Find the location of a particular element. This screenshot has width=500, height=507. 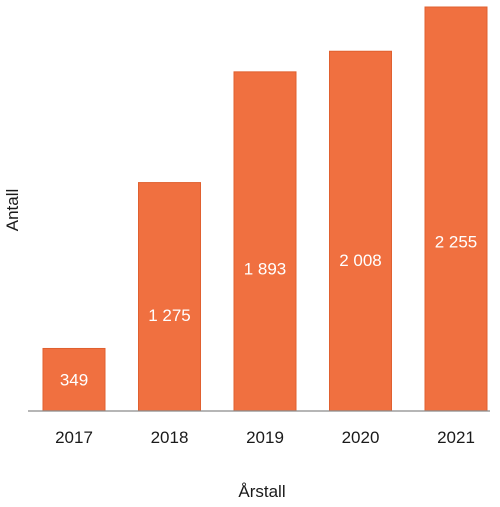

y-axis-title: Antall is located at coordinates (12, 210).